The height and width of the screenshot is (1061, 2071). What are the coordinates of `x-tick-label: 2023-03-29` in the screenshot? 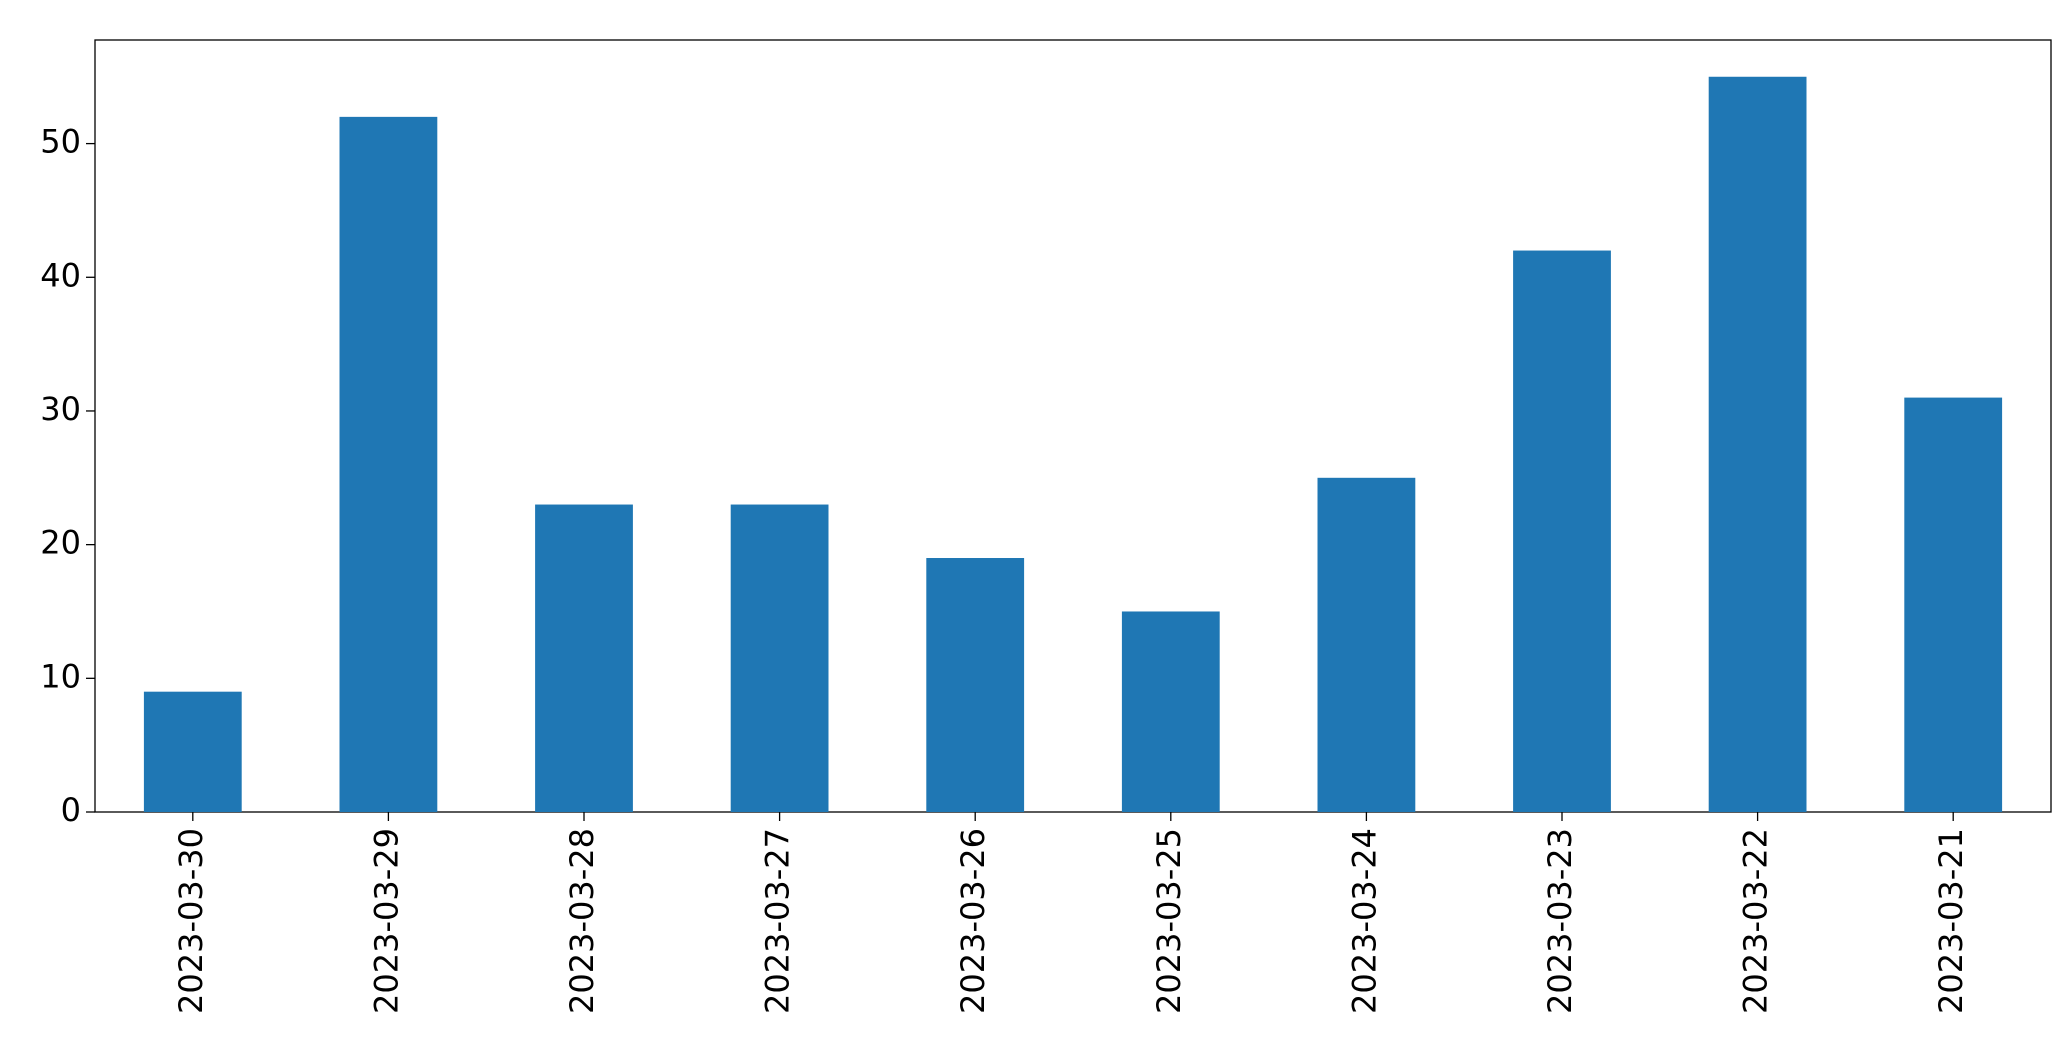 It's located at (386, 921).